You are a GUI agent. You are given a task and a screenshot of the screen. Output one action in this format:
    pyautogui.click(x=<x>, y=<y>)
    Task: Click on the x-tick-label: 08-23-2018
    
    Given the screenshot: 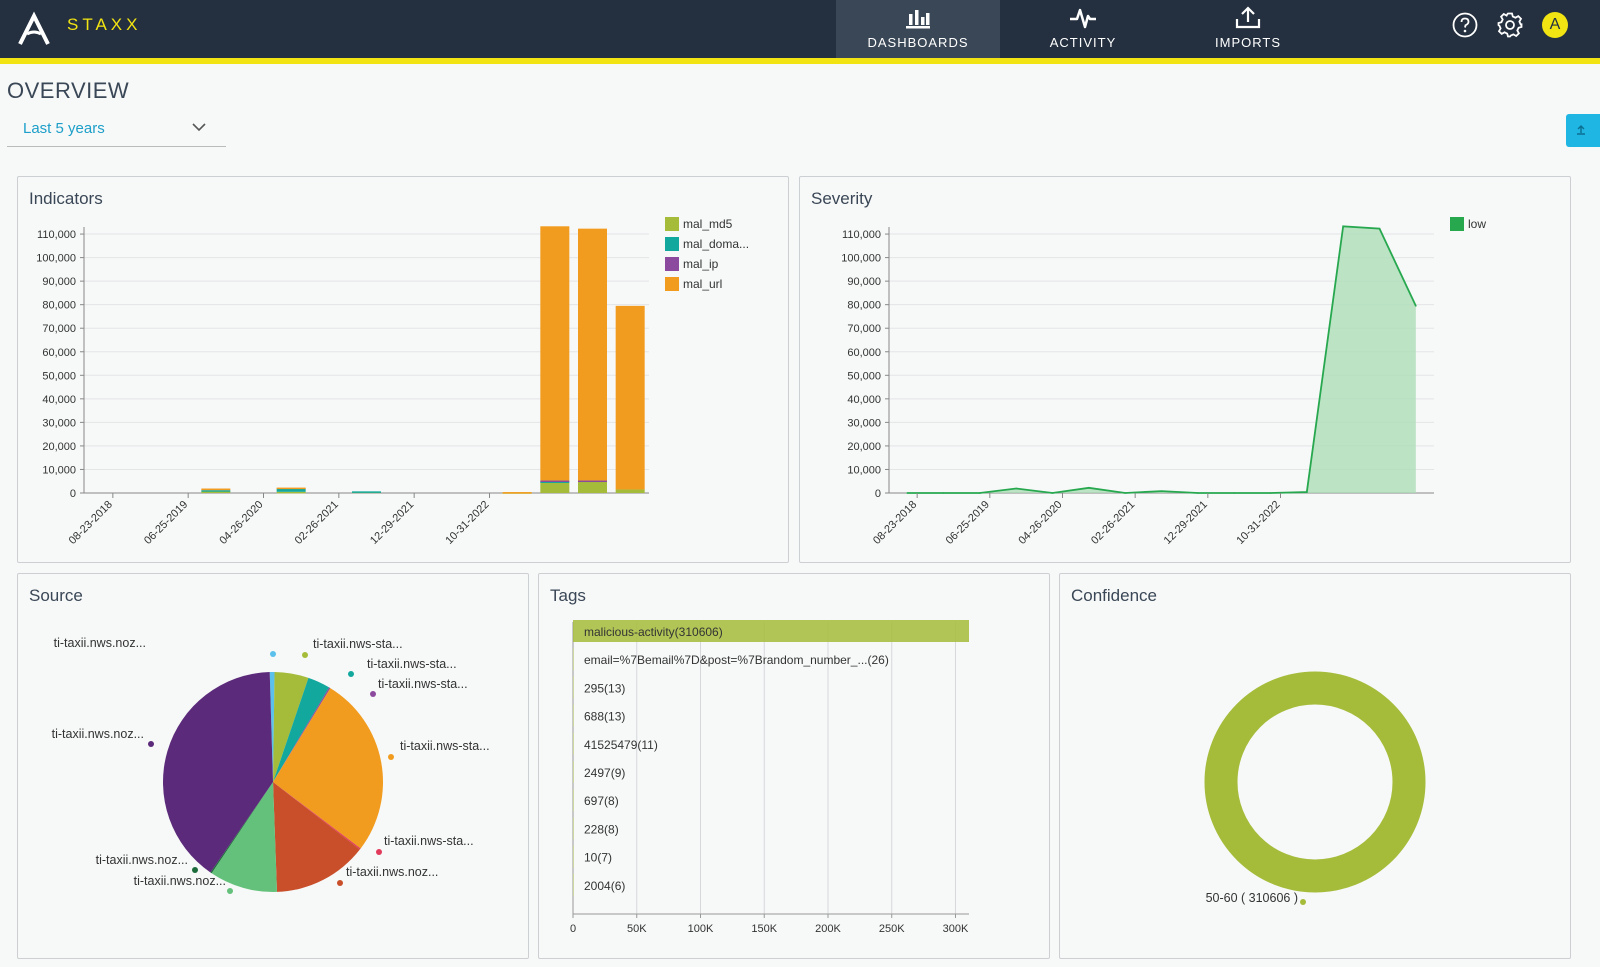 What is the action you would take?
    pyautogui.click(x=91, y=523)
    